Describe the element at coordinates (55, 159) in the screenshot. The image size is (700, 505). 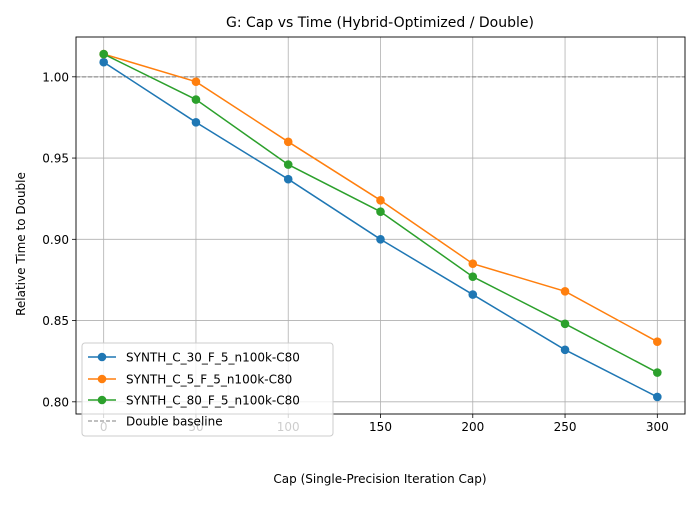
I see `y-tick-label: 0.95` at that location.